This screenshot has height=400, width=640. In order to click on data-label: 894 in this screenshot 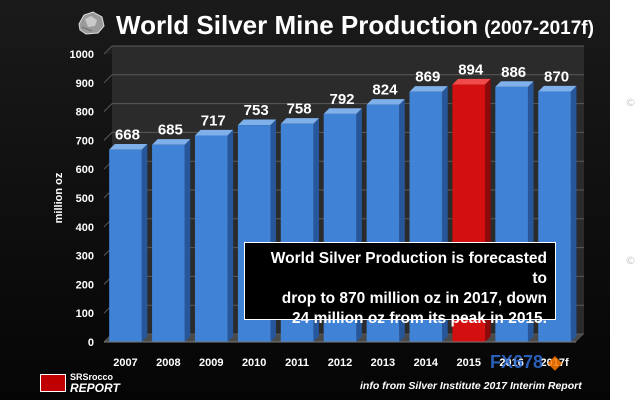, I will do `click(471, 70)`.